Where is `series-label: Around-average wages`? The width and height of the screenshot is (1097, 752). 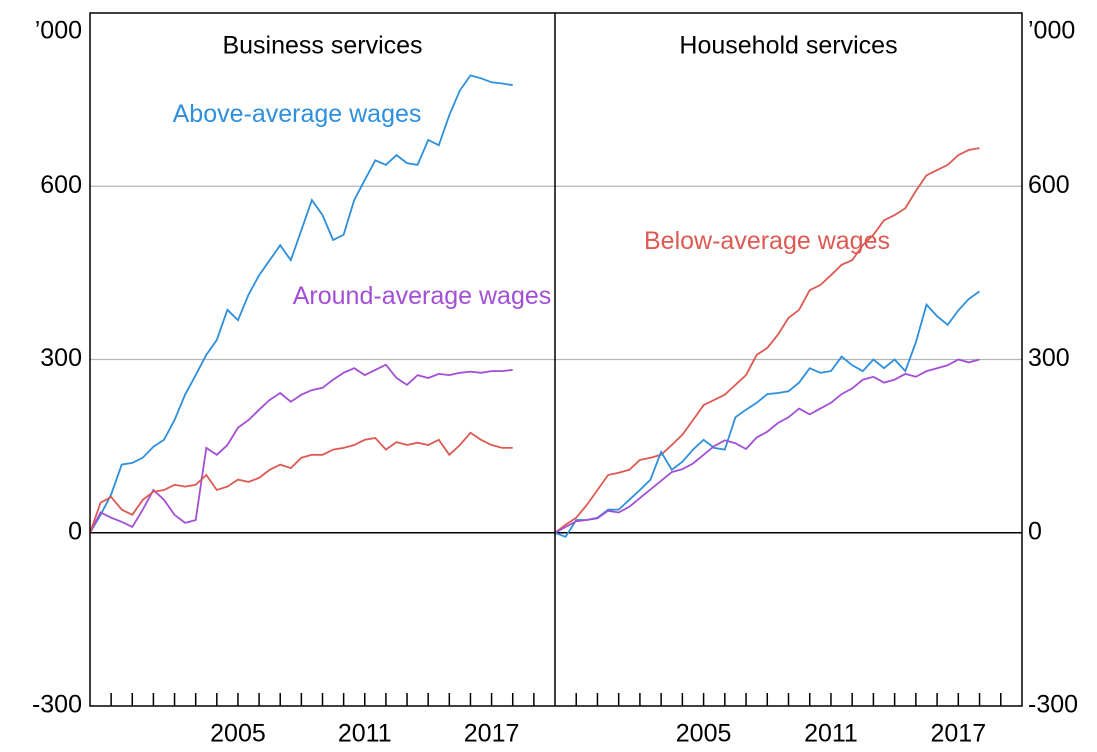 series-label: Around-average wages is located at coordinates (422, 296).